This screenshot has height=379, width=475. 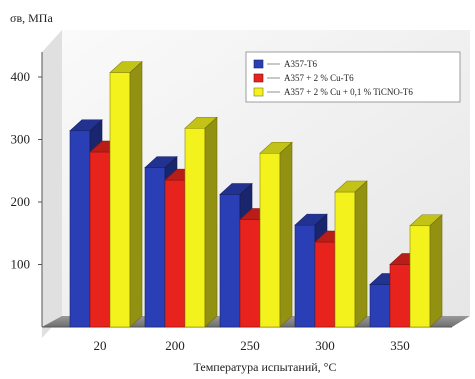 I want to click on x-tick-label: 250, so click(x=250, y=345).